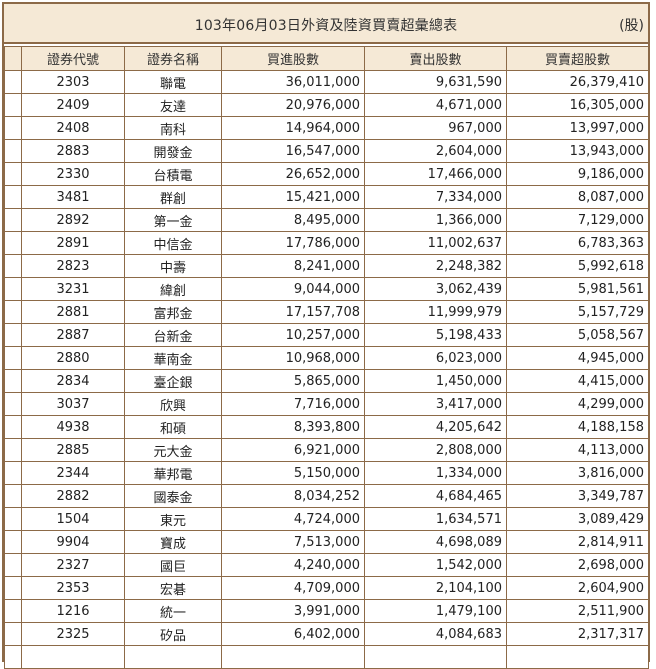 Image resolution: width=656 pixels, height=669 pixels. I want to click on stock-code-cell: 3231, so click(73, 289).